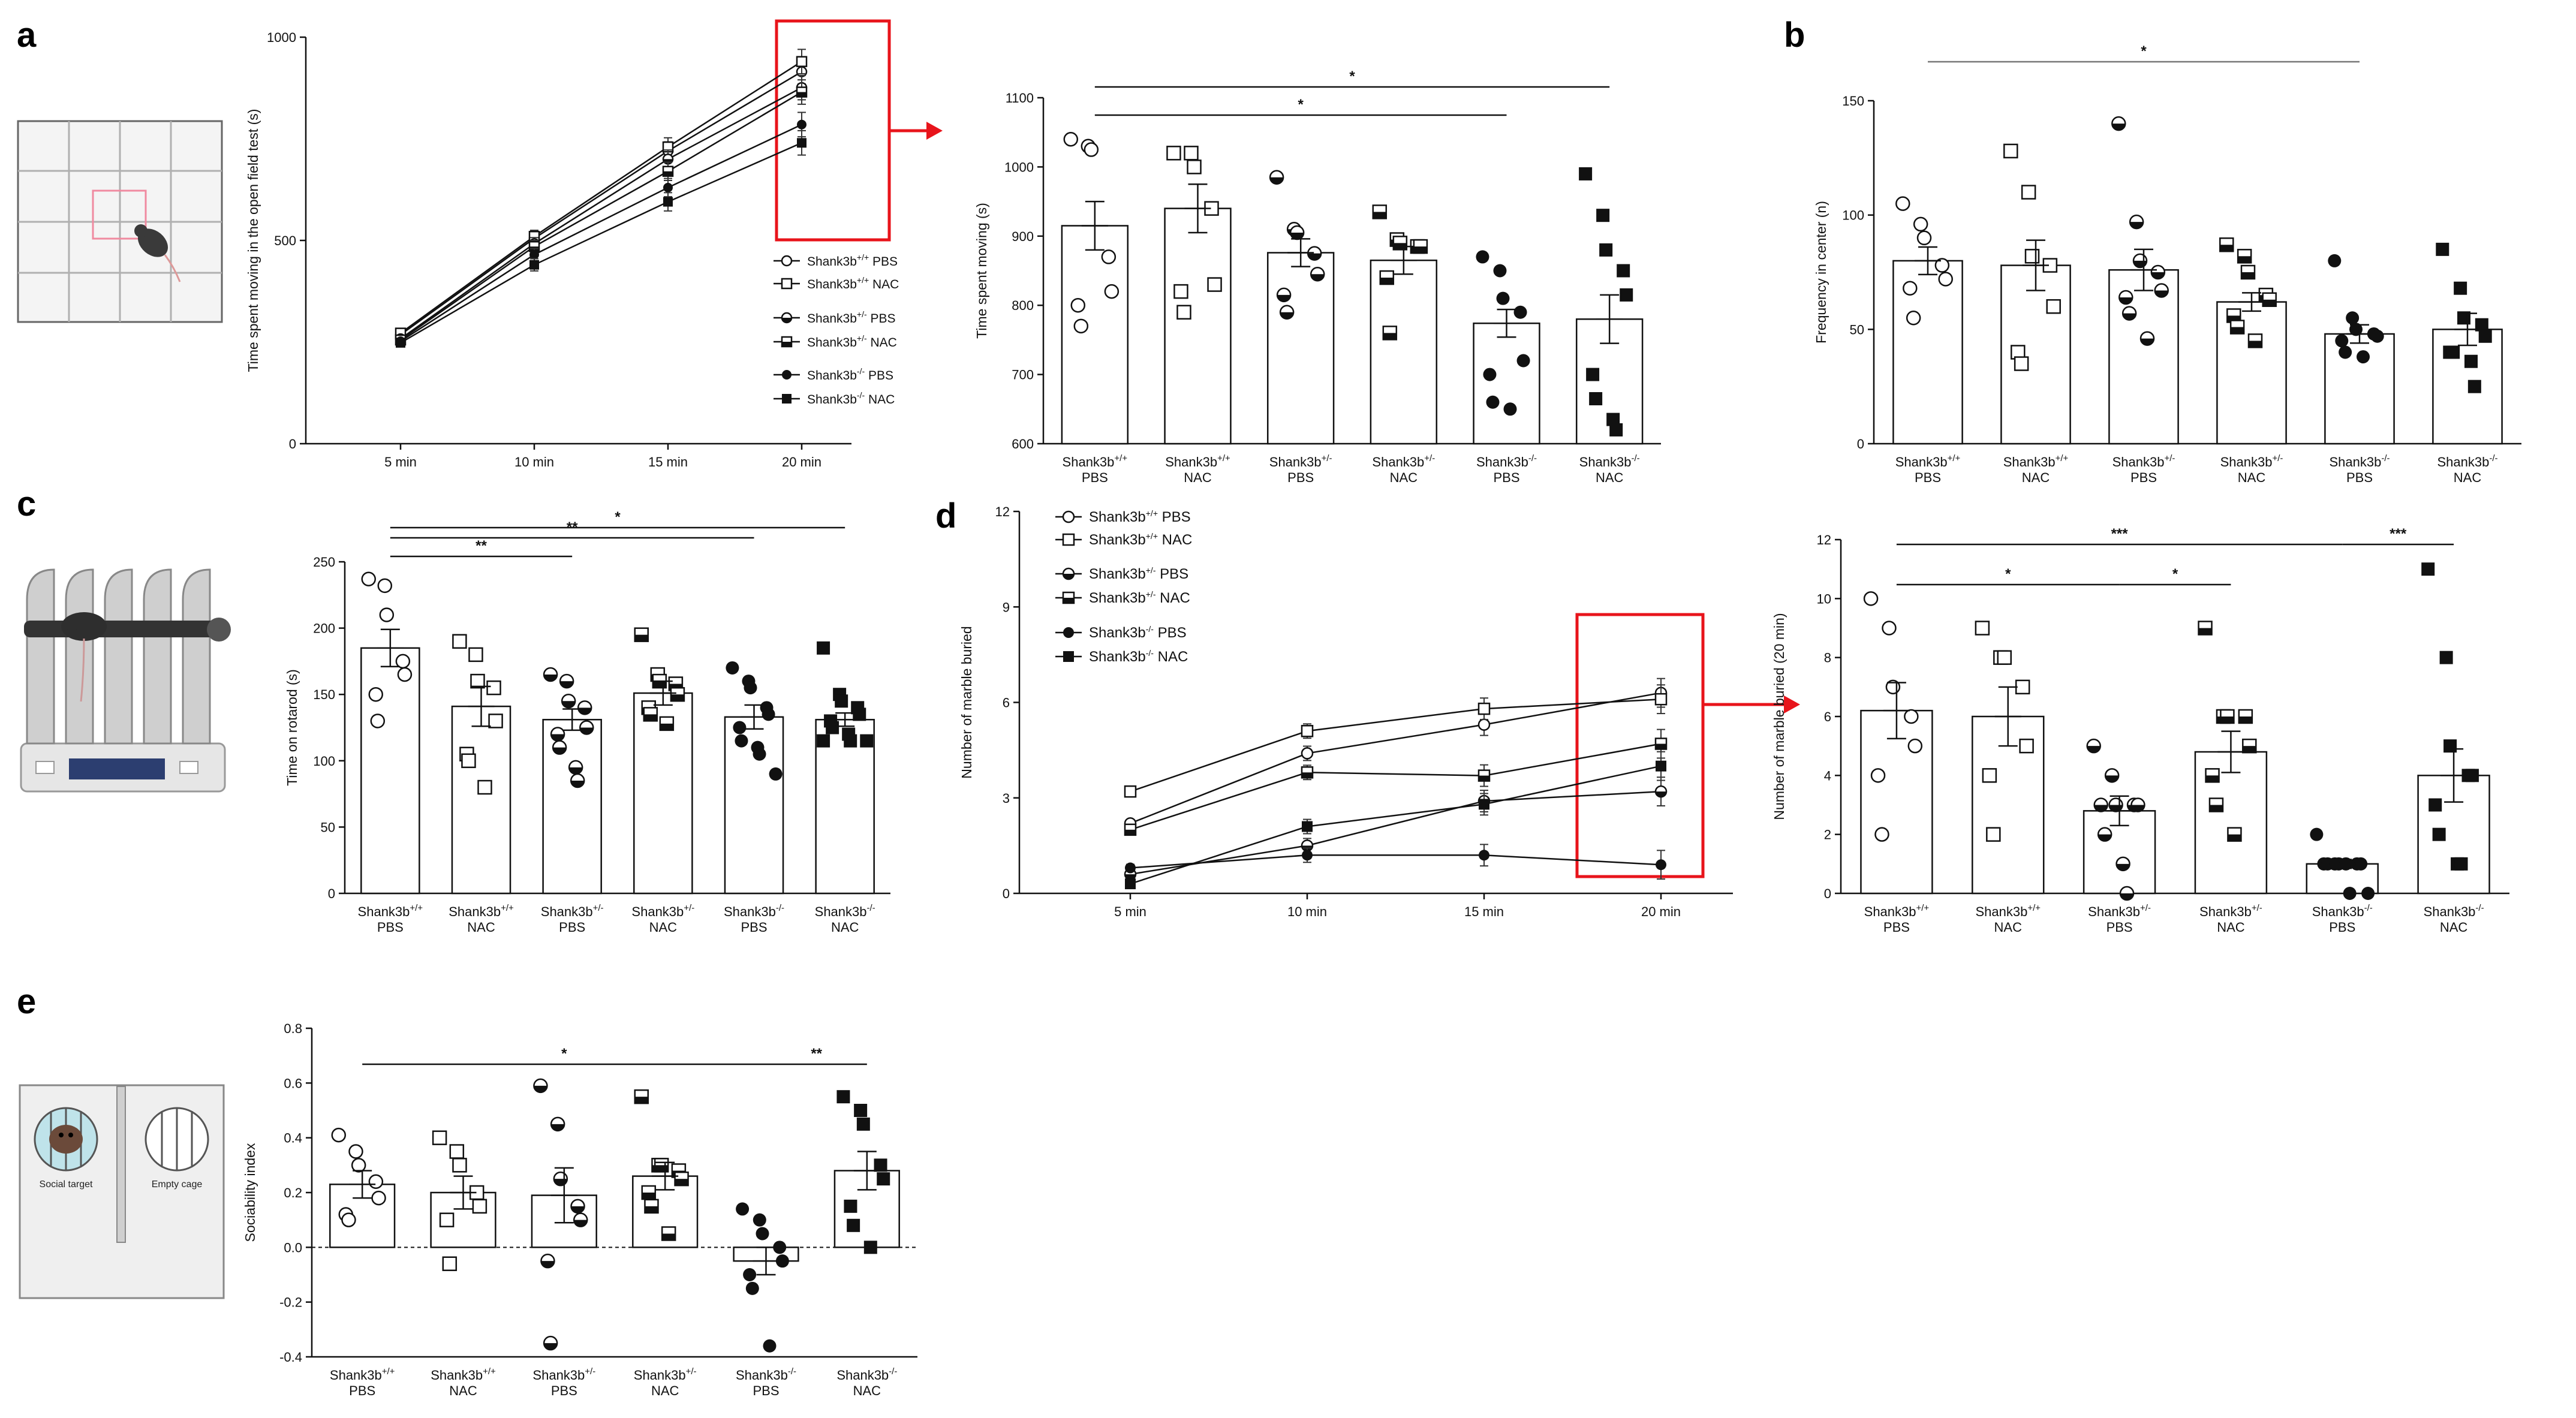  Describe the element at coordinates (290, 1302) in the screenshot. I see `y-tick-label: -0.2` at that location.